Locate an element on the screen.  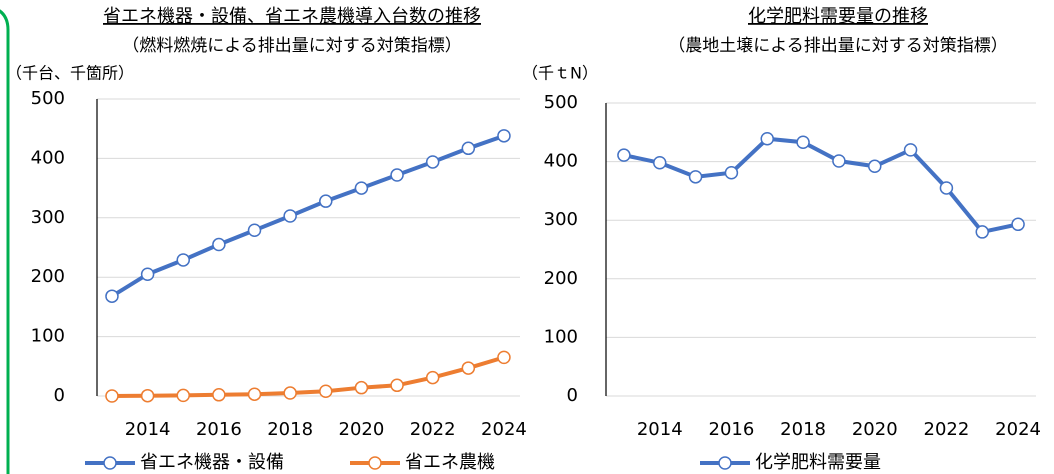
legend-label: 省エネ農機 is located at coordinates (450, 462).